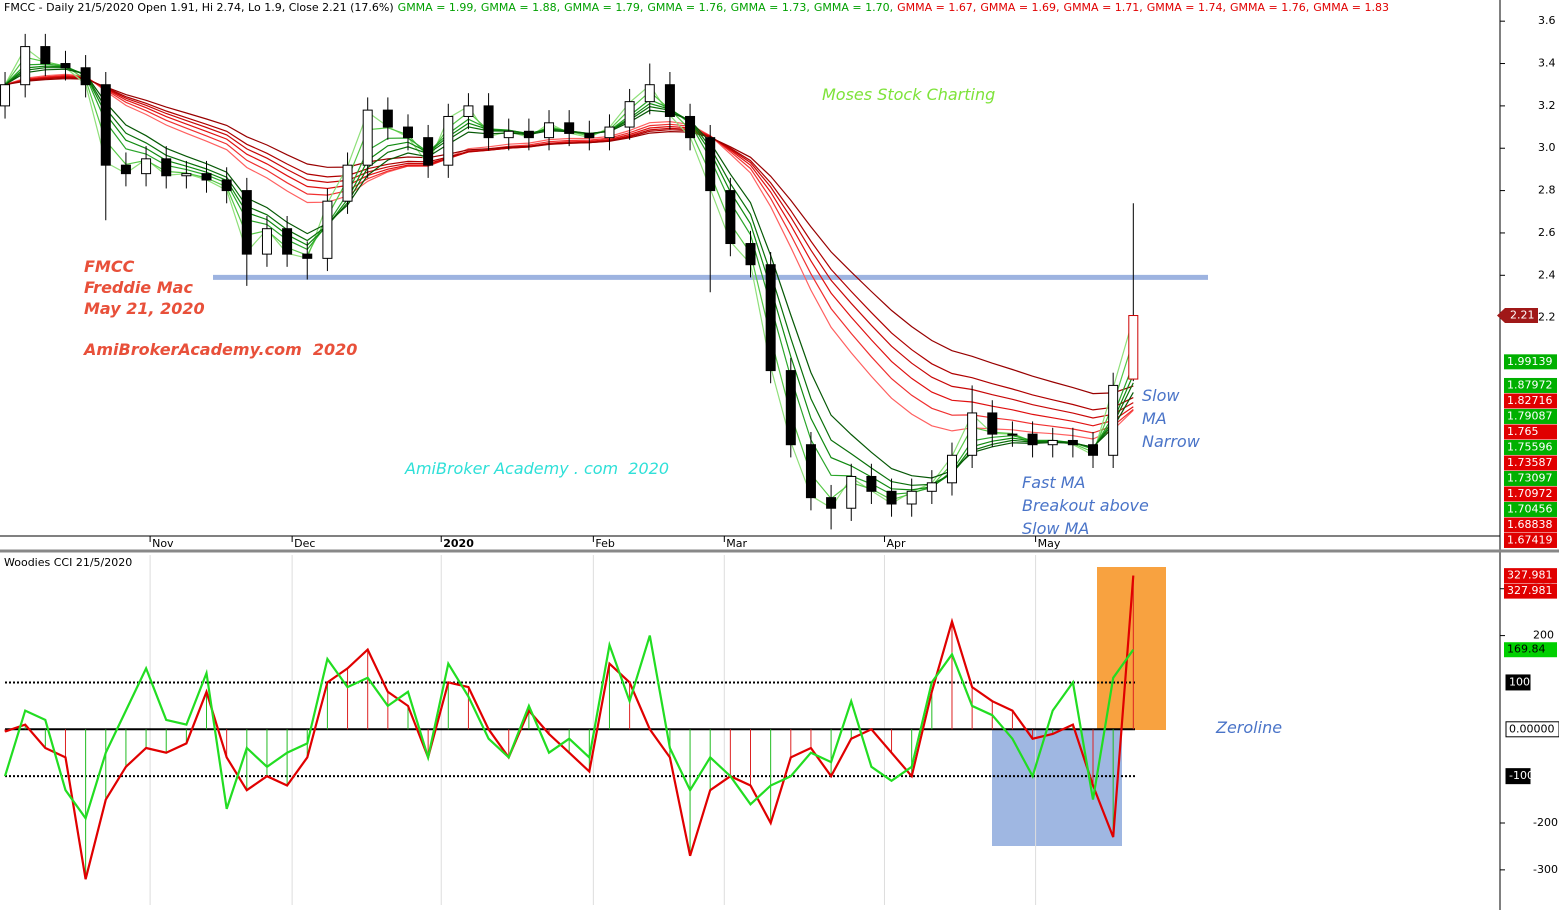  What do you see at coordinates (144, 308) in the screenshot?
I see `annotation: May 21, 2020` at bounding box center [144, 308].